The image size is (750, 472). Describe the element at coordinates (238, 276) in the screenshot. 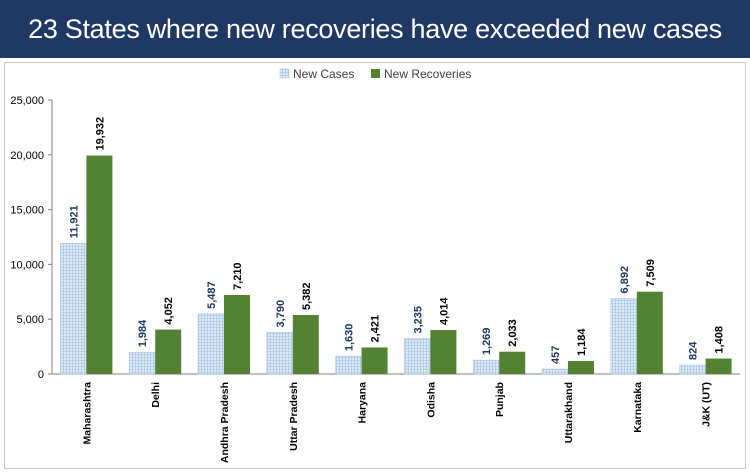

I see `data-label-new-recoveries: 7,210` at that location.